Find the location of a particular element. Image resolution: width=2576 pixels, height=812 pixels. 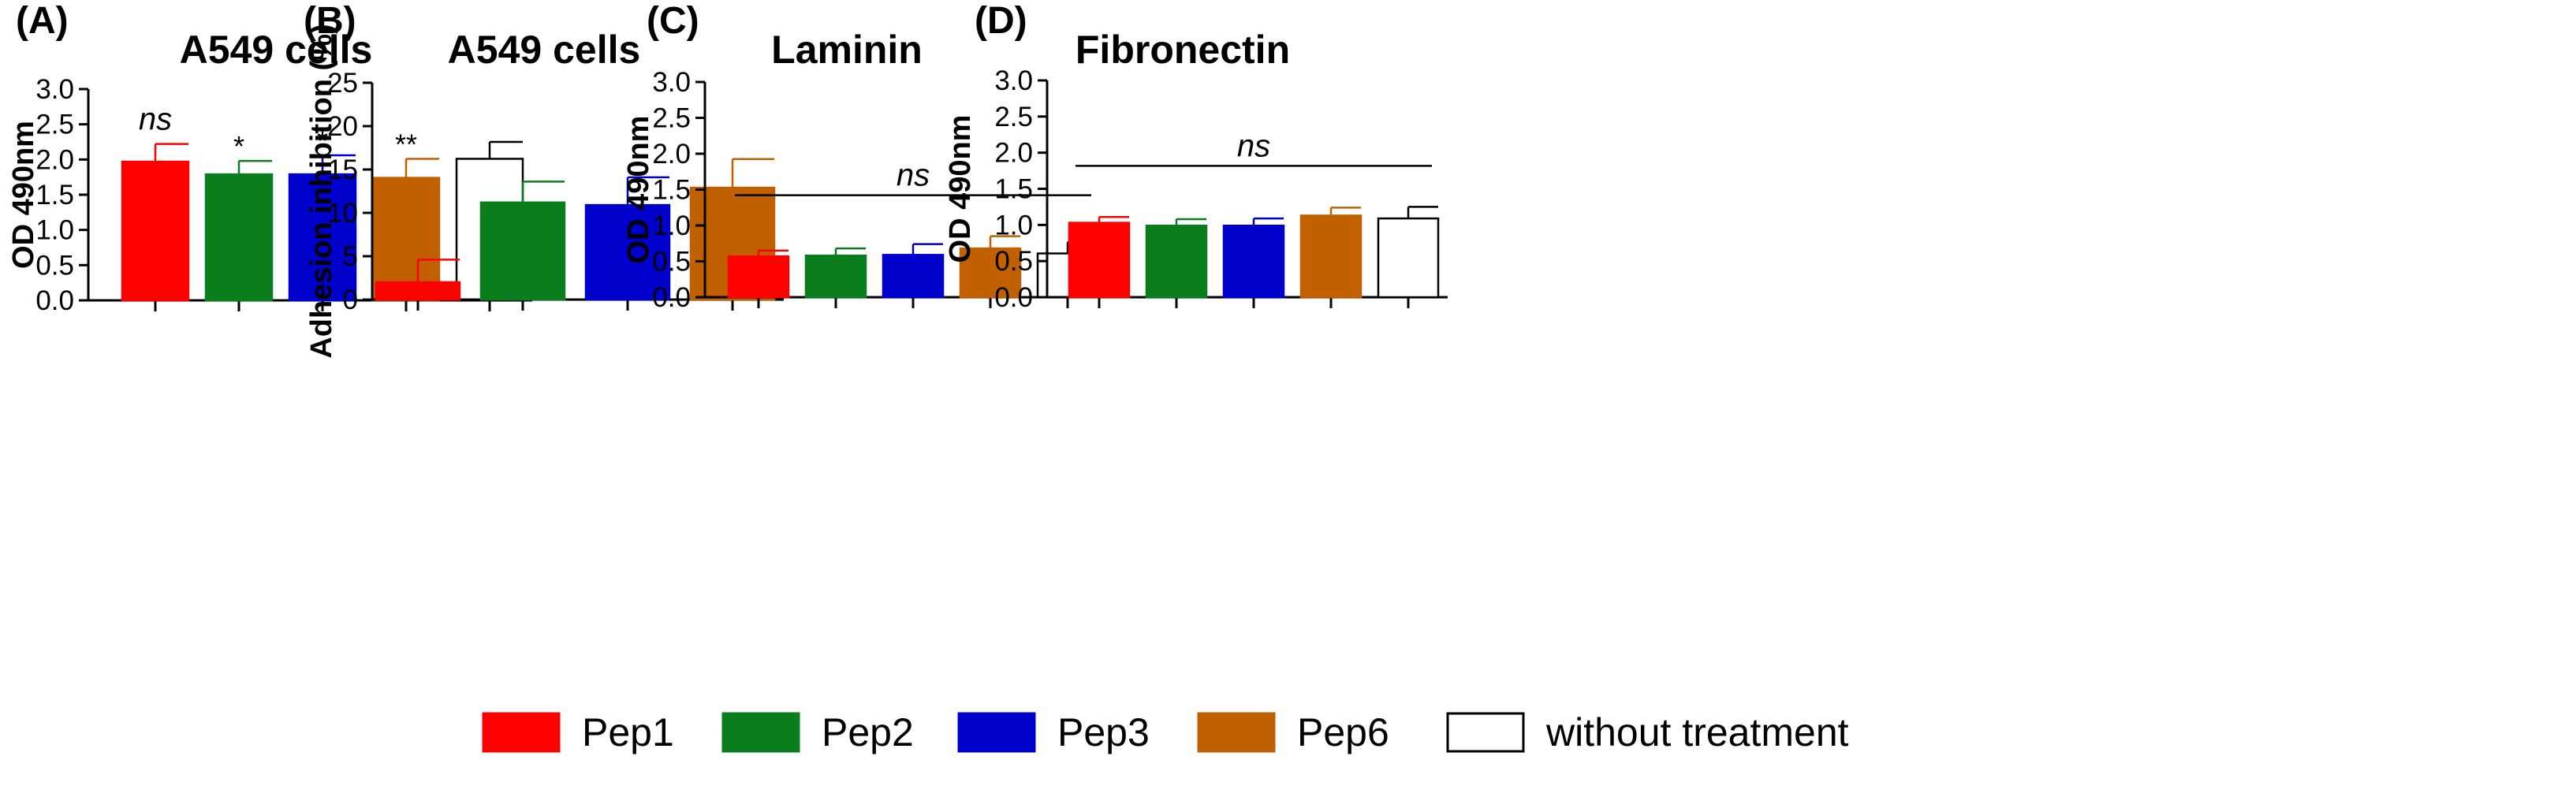

bar-without-treatment is located at coordinates (1409, 258).